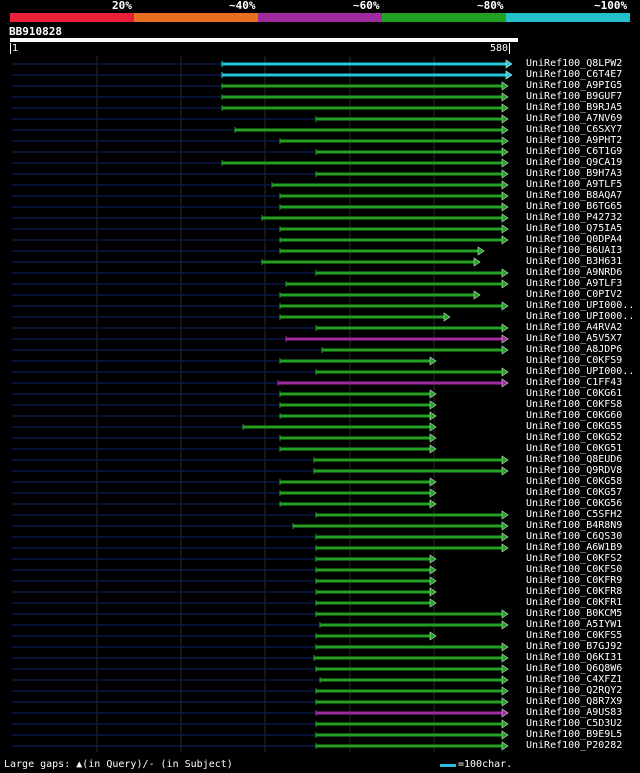 This screenshot has height=773, width=640. I want to click on hit-label: UniRef100_A6W1B9, so click(574, 547).